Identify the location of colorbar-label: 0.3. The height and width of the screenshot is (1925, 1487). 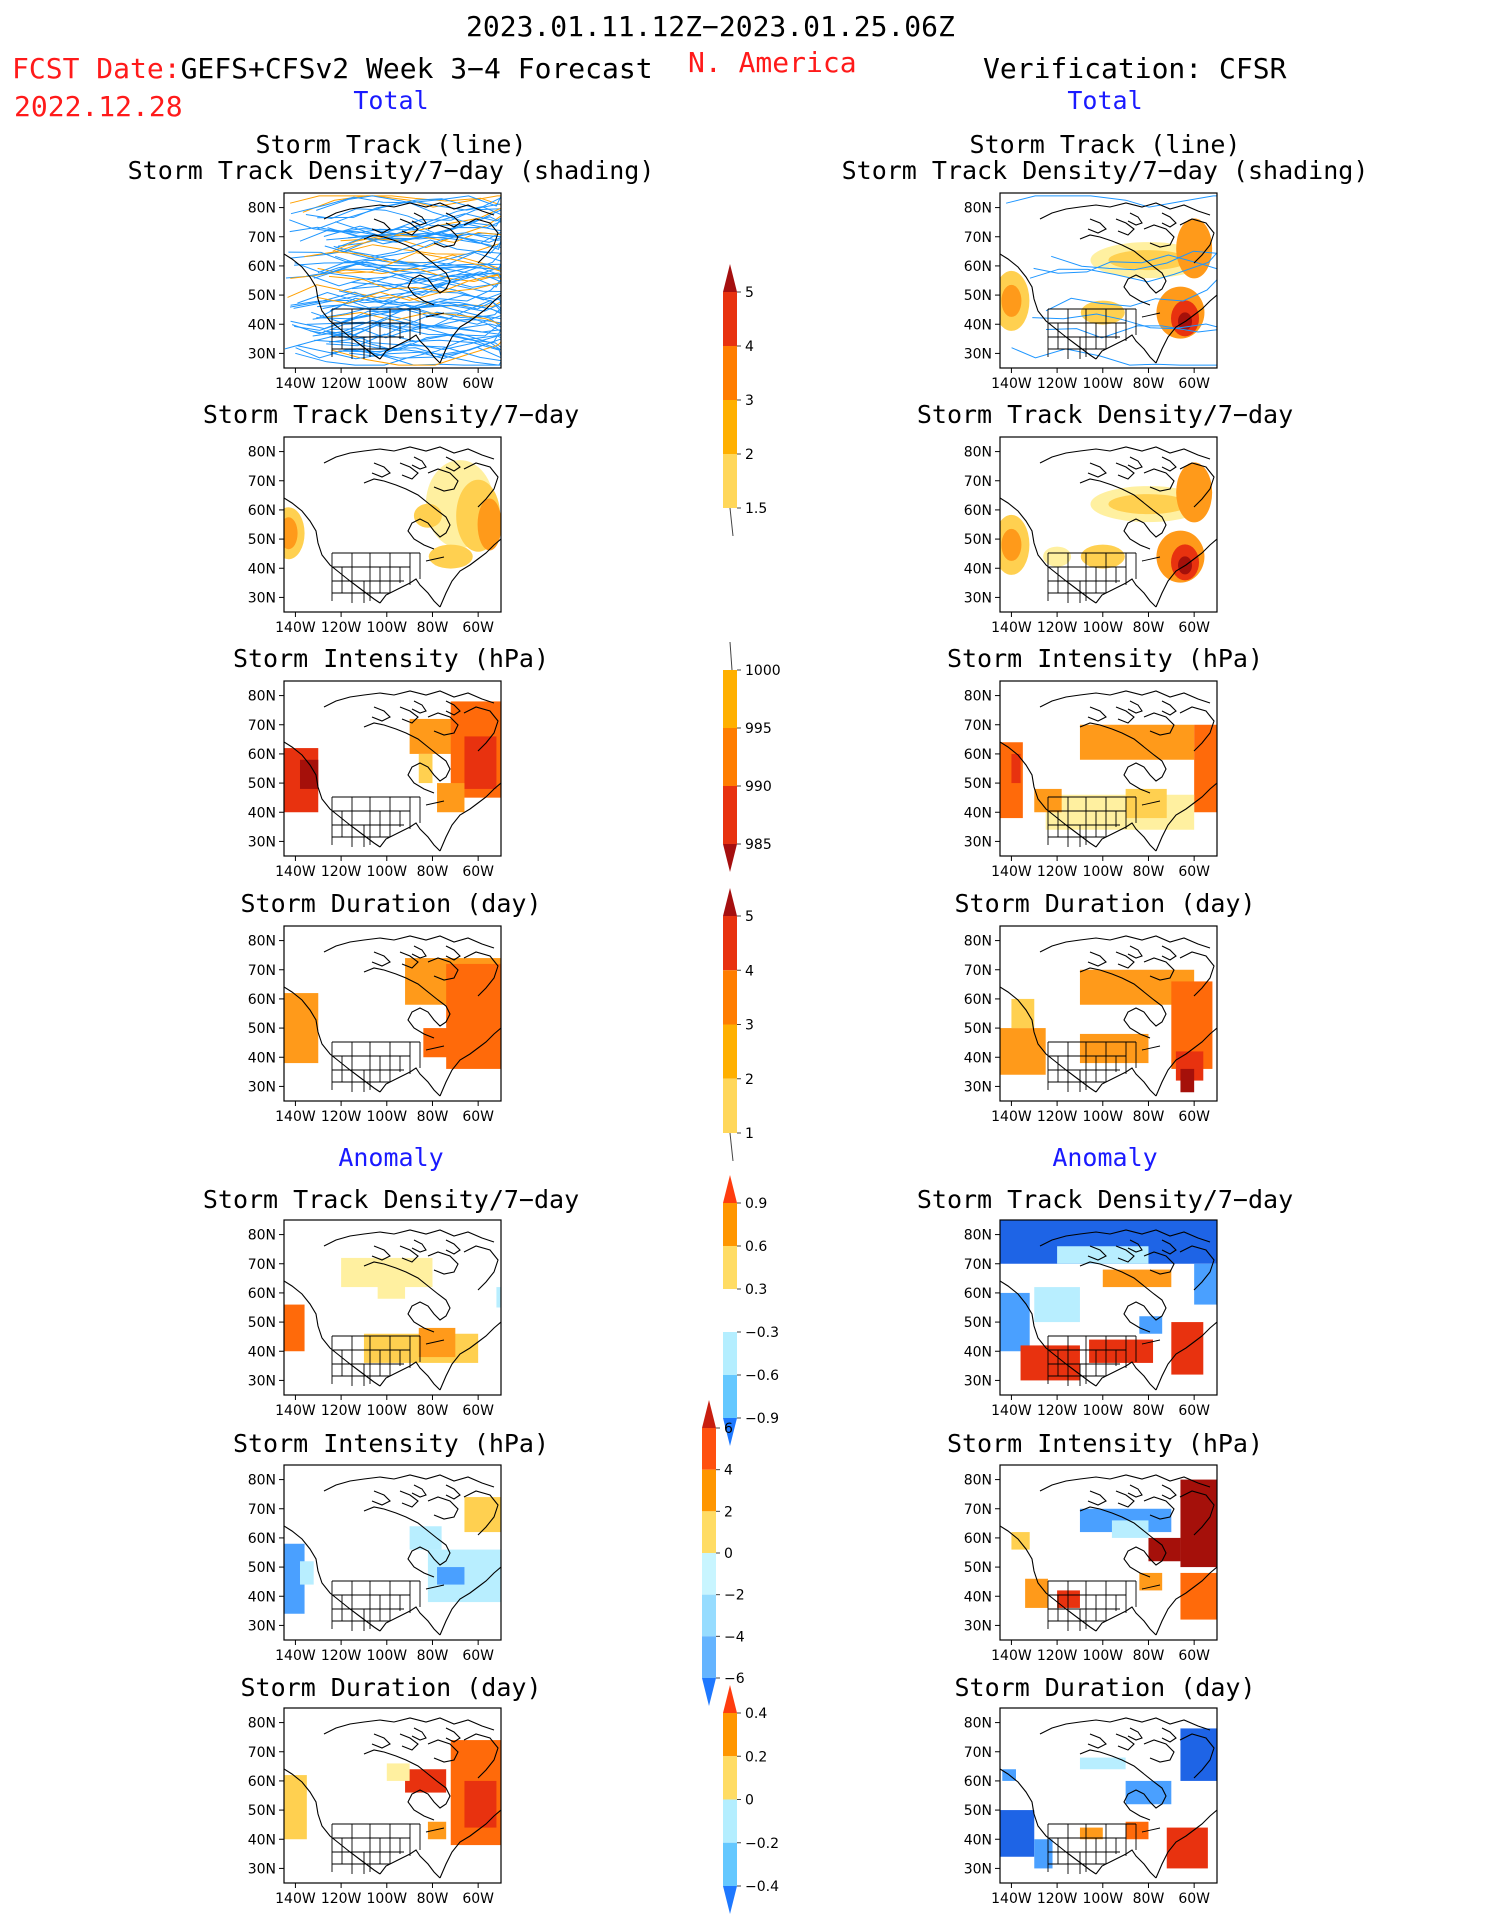
(756, 1290).